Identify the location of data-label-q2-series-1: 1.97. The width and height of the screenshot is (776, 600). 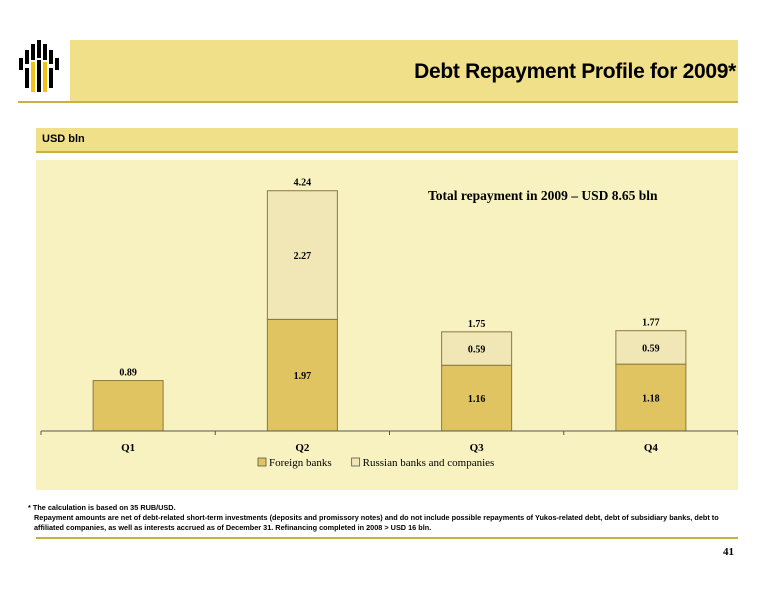
(303, 376).